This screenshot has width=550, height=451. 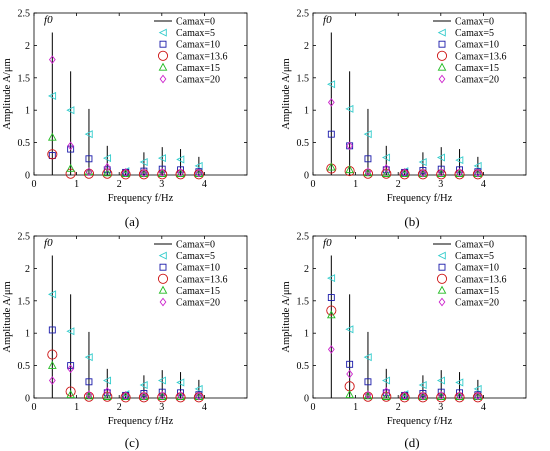 I want to click on peak-label: f0, so click(x=48, y=243).